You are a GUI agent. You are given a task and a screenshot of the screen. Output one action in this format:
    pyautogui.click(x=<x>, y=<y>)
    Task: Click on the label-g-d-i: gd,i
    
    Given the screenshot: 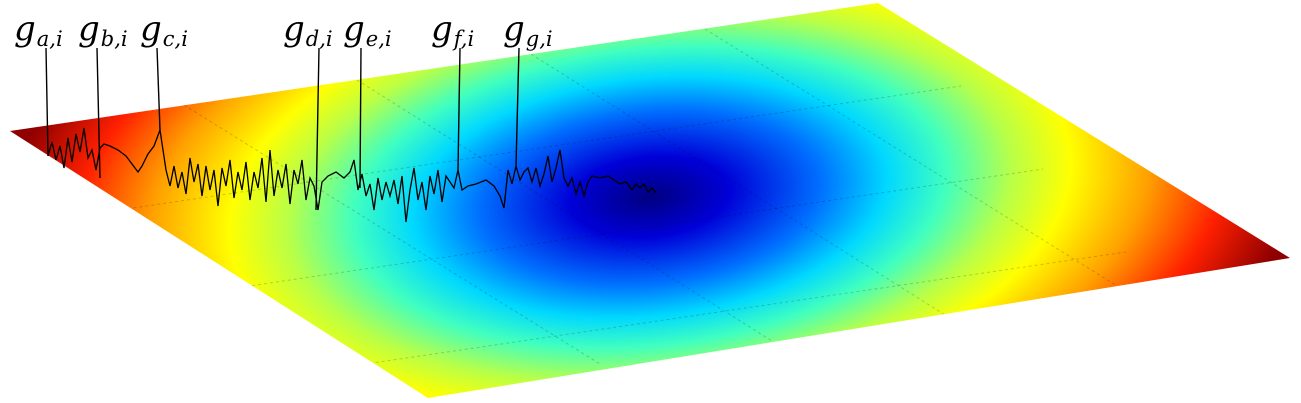 What is the action you would take?
    pyautogui.click(x=308, y=30)
    